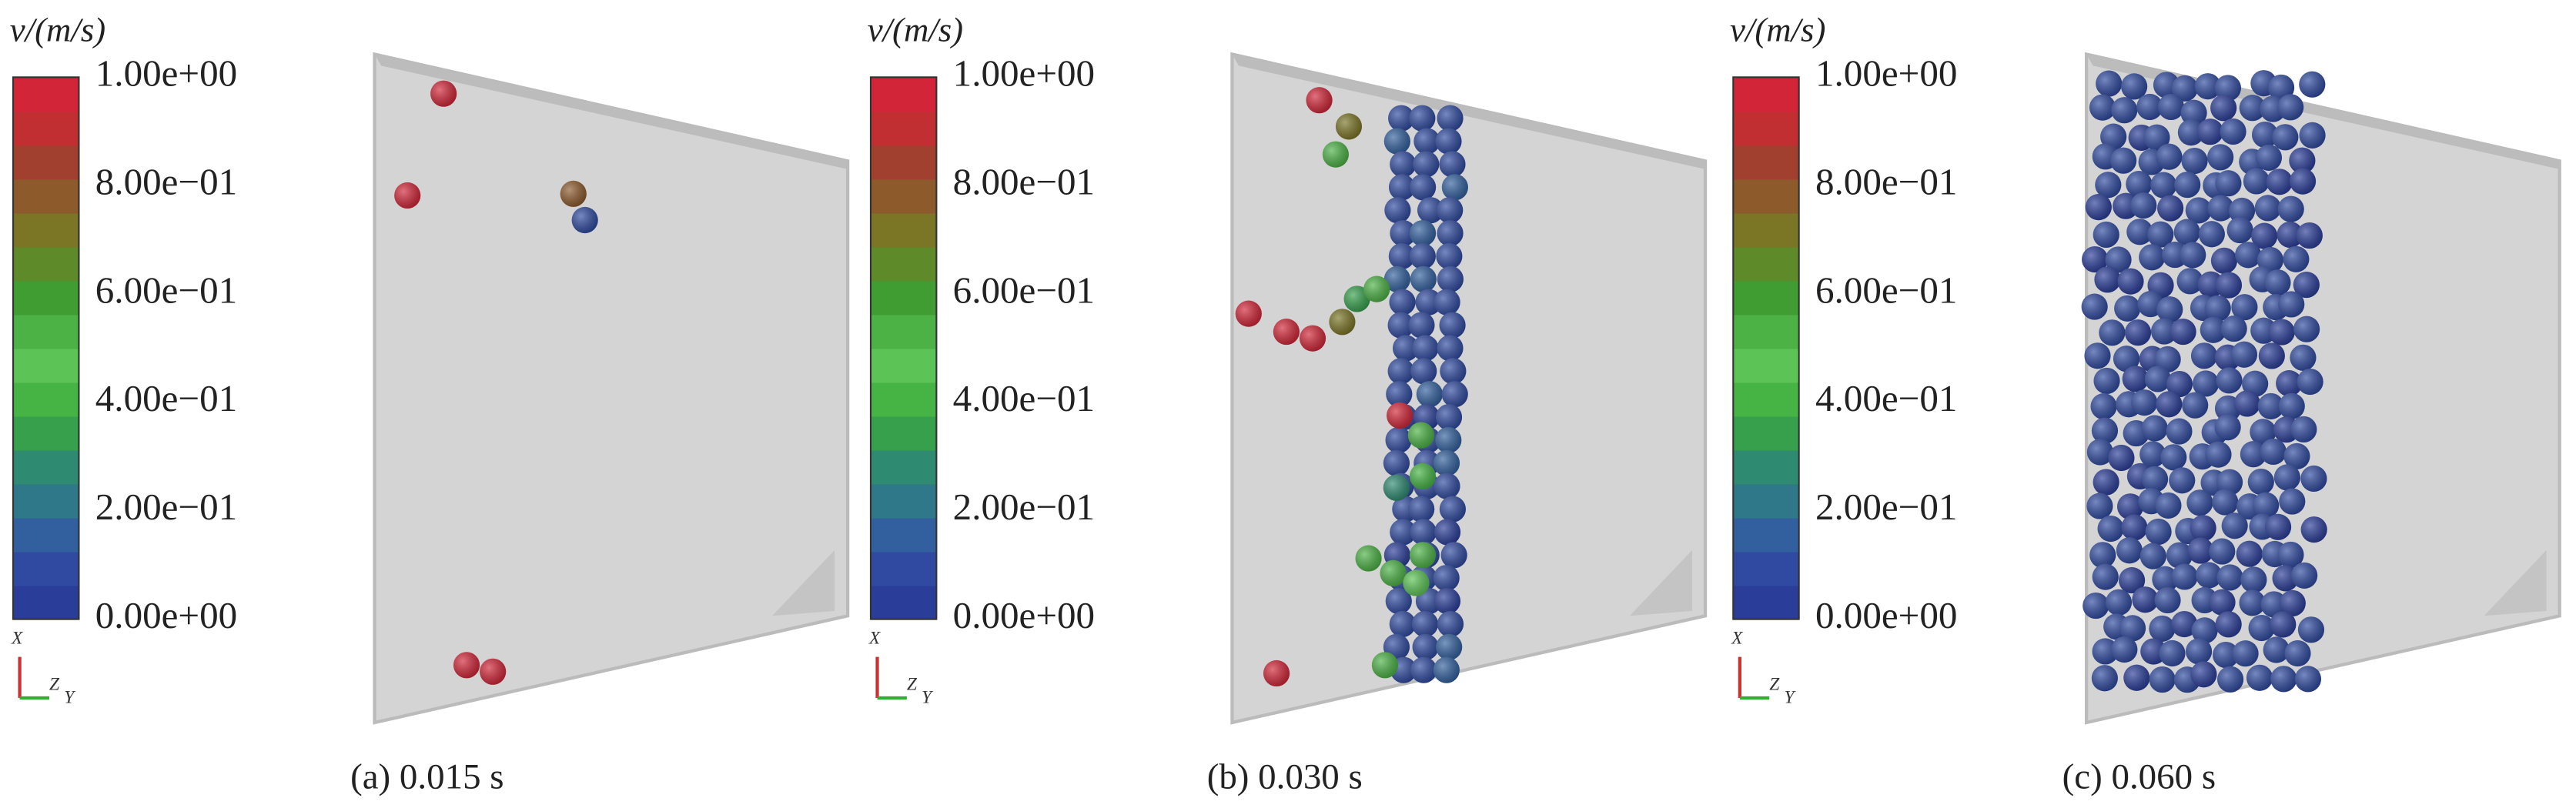 This screenshot has width=2576, height=808. What do you see at coordinates (2139, 776) in the screenshot?
I see `caption: (c) 0.060 s` at bounding box center [2139, 776].